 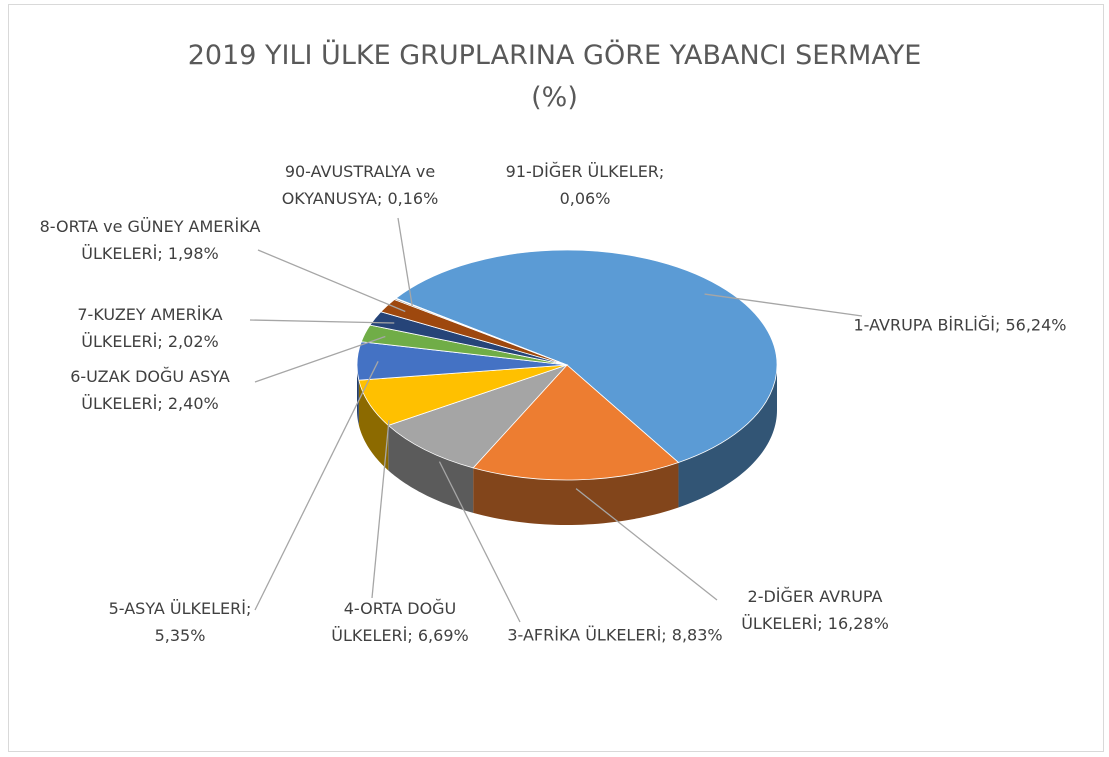 I want to click on value-label: 16,28%, so click(x=858, y=623).